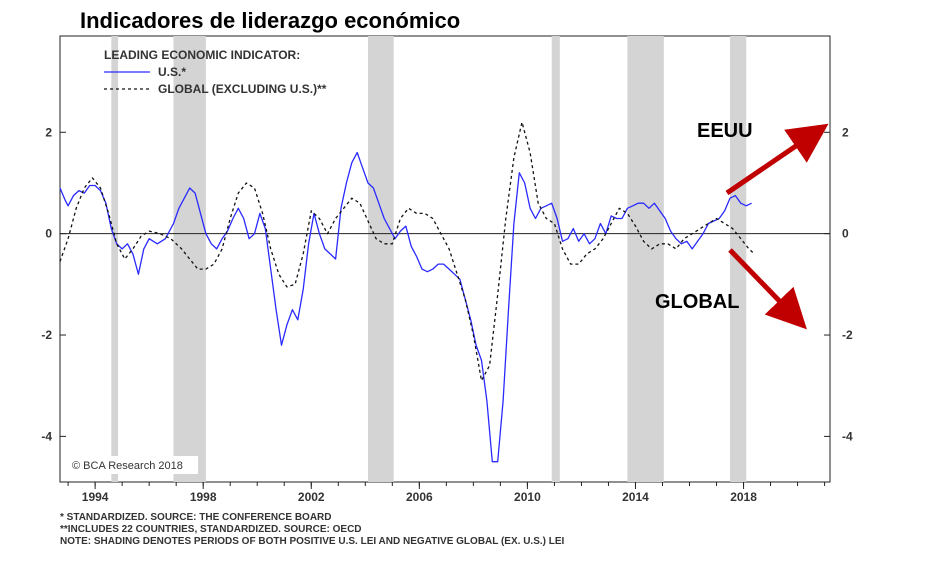  Describe the element at coordinates (172, 72) in the screenshot. I see `legend-us-label: U.S.*` at that location.